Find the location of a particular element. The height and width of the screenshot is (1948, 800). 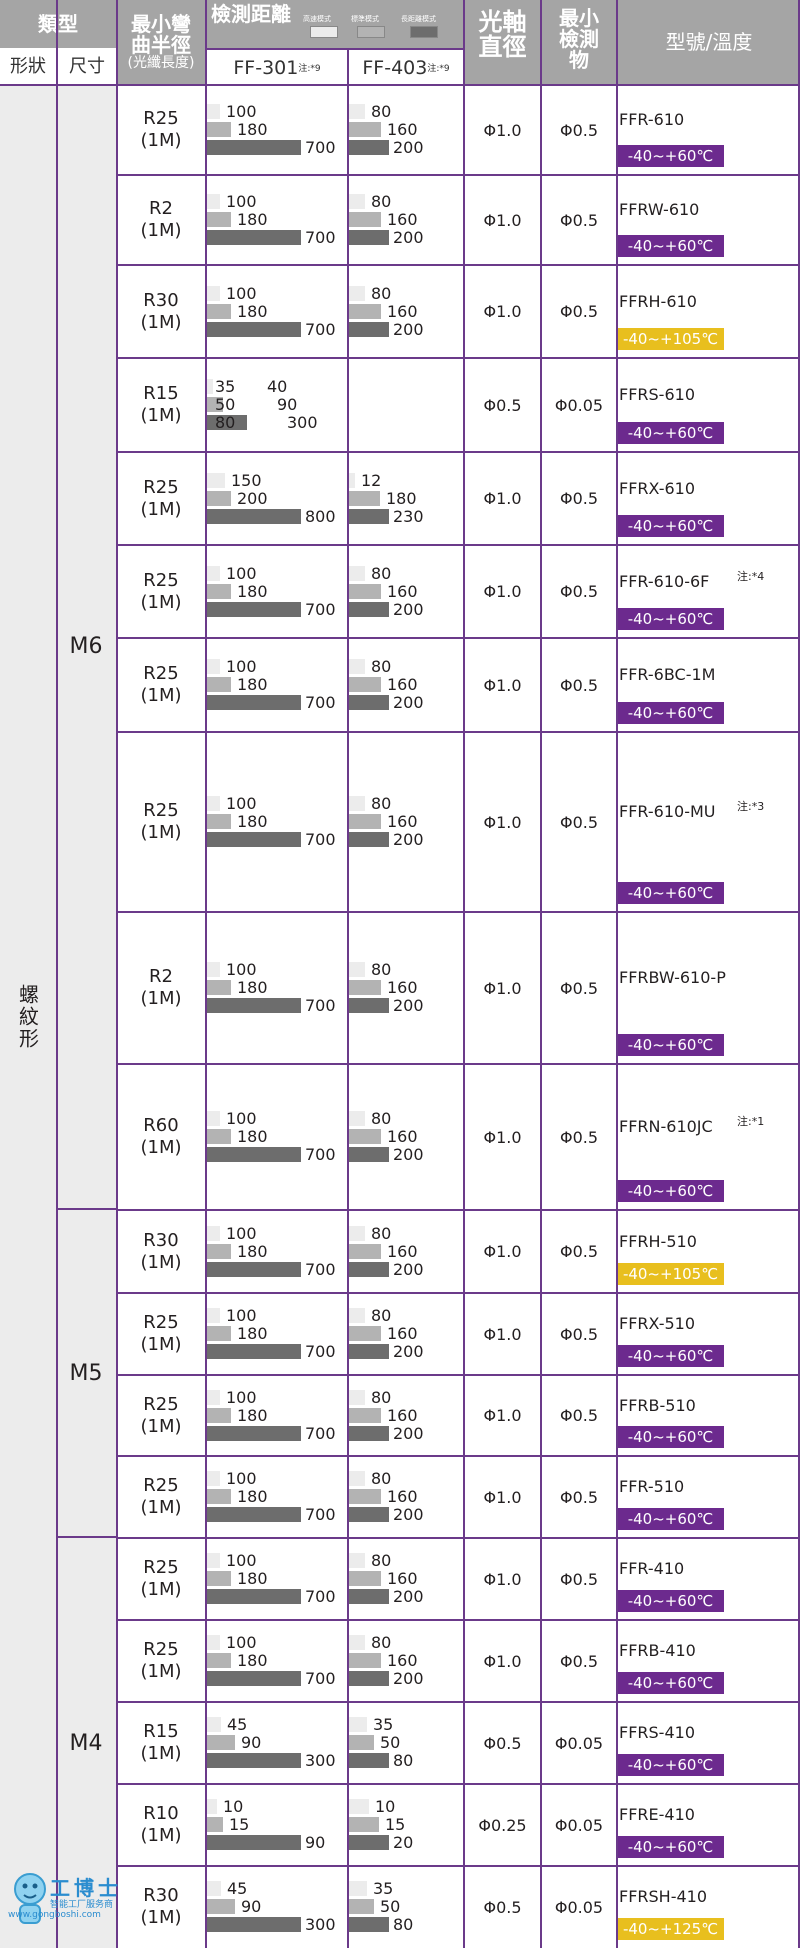

model-number: FFRH-510 is located at coordinates (658, 1241).